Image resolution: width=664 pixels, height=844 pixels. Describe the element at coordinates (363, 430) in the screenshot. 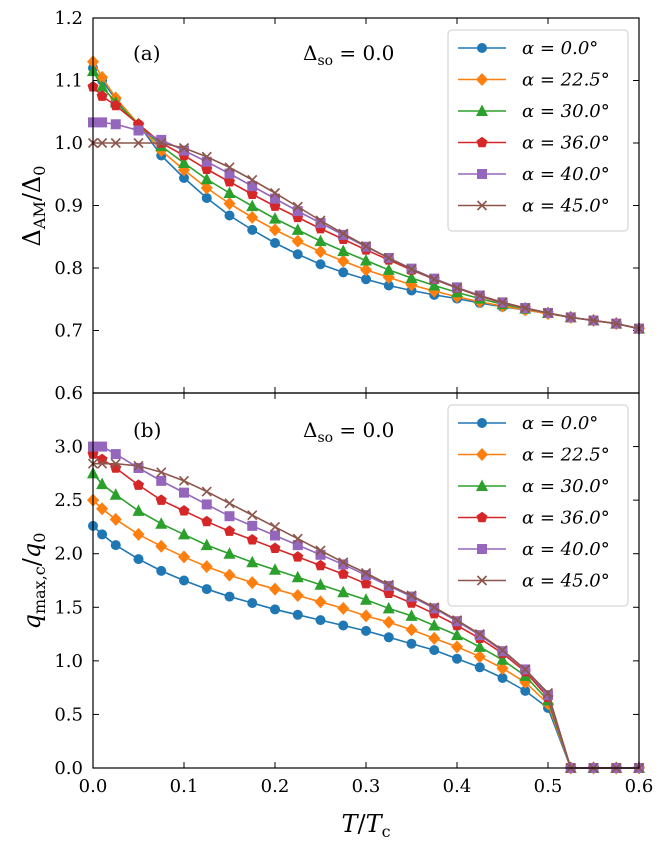

I see `panel-b-annotation-rest: = 0.0` at that location.